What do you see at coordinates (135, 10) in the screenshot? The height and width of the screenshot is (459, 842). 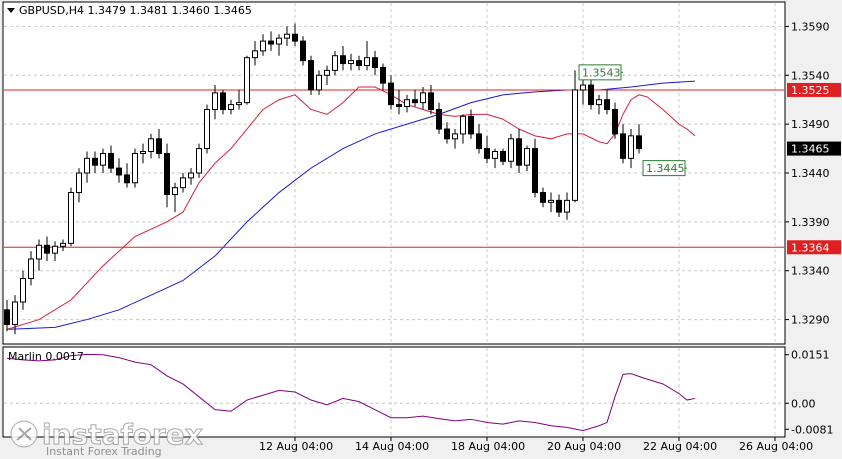 I see `symbol-header: GBPUSD,H4 1.3479 1.3481 1.3460 1.3465` at bounding box center [135, 10].